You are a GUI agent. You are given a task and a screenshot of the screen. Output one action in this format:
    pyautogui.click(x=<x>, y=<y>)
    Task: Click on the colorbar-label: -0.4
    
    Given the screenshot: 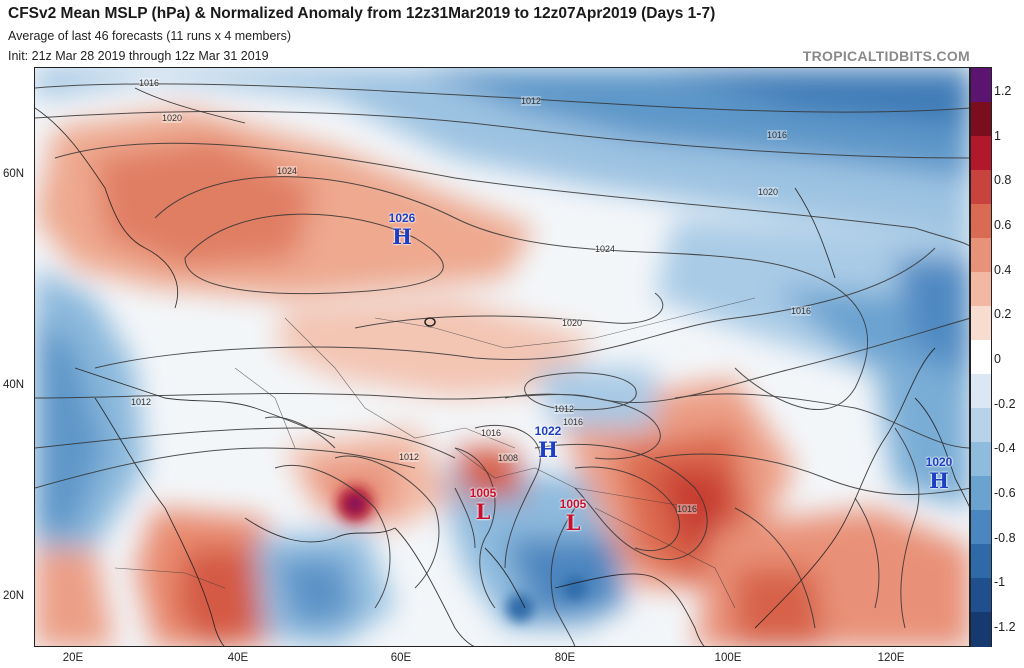 What is the action you would take?
    pyautogui.click(x=1005, y=448)
    